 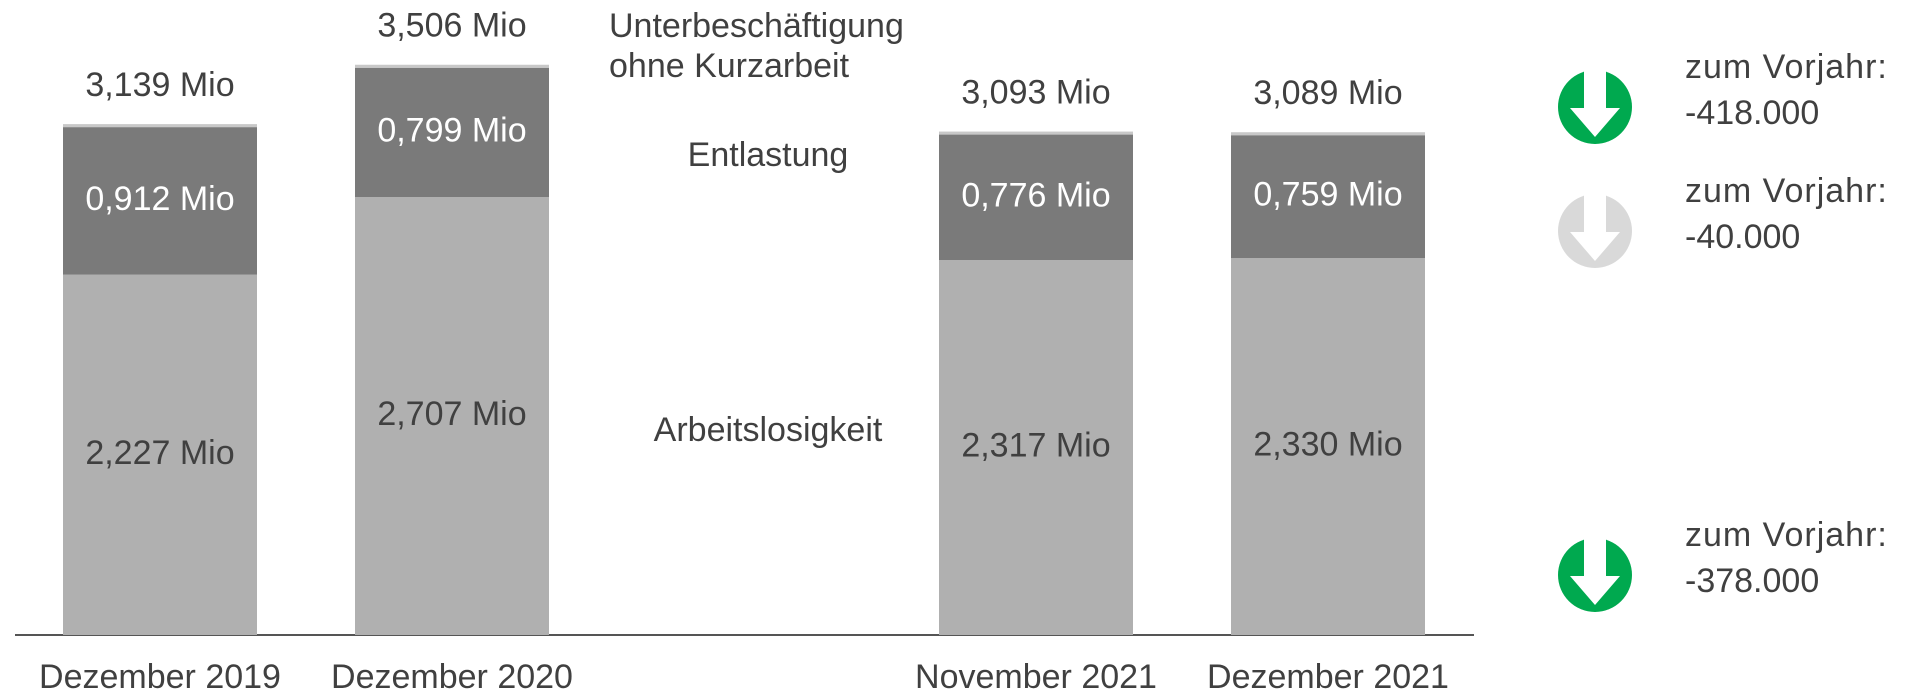 I want to click on value-label: 2,330 Mio, so click(x=1327, y=444).